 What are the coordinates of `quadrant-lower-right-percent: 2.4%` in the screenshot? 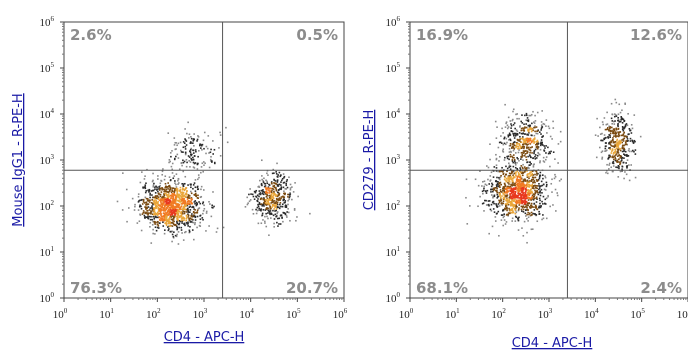 It's located at (661, 288).